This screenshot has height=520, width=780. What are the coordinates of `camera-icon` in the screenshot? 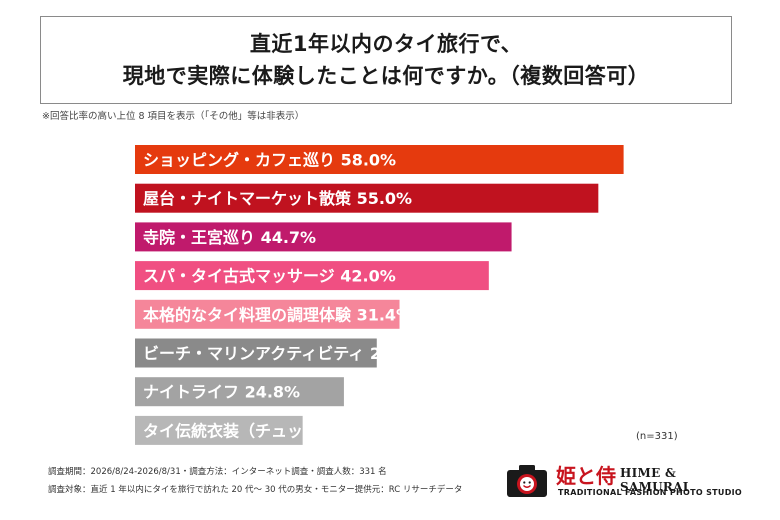 It's located at (527, 481).